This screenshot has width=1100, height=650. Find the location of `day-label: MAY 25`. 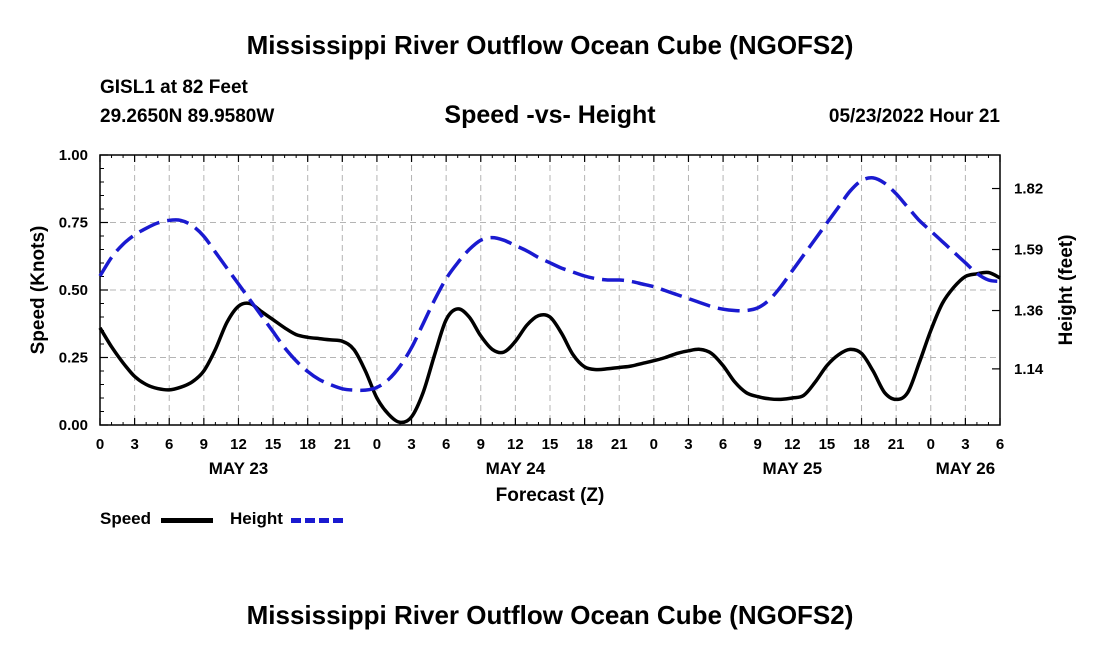

day-label: MAY 25 is located at coordinates (793, 468).